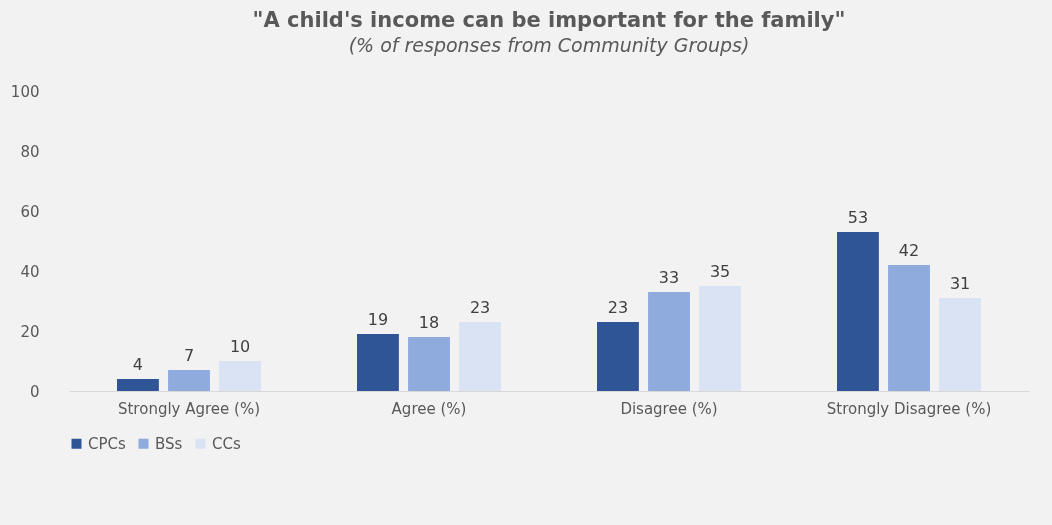 The width and height of the screenshot is (1052, 525). What do you see at coordinates (429, 322) in the screenshot?
I see `data-label: 18` at bounding box center [429, 322].